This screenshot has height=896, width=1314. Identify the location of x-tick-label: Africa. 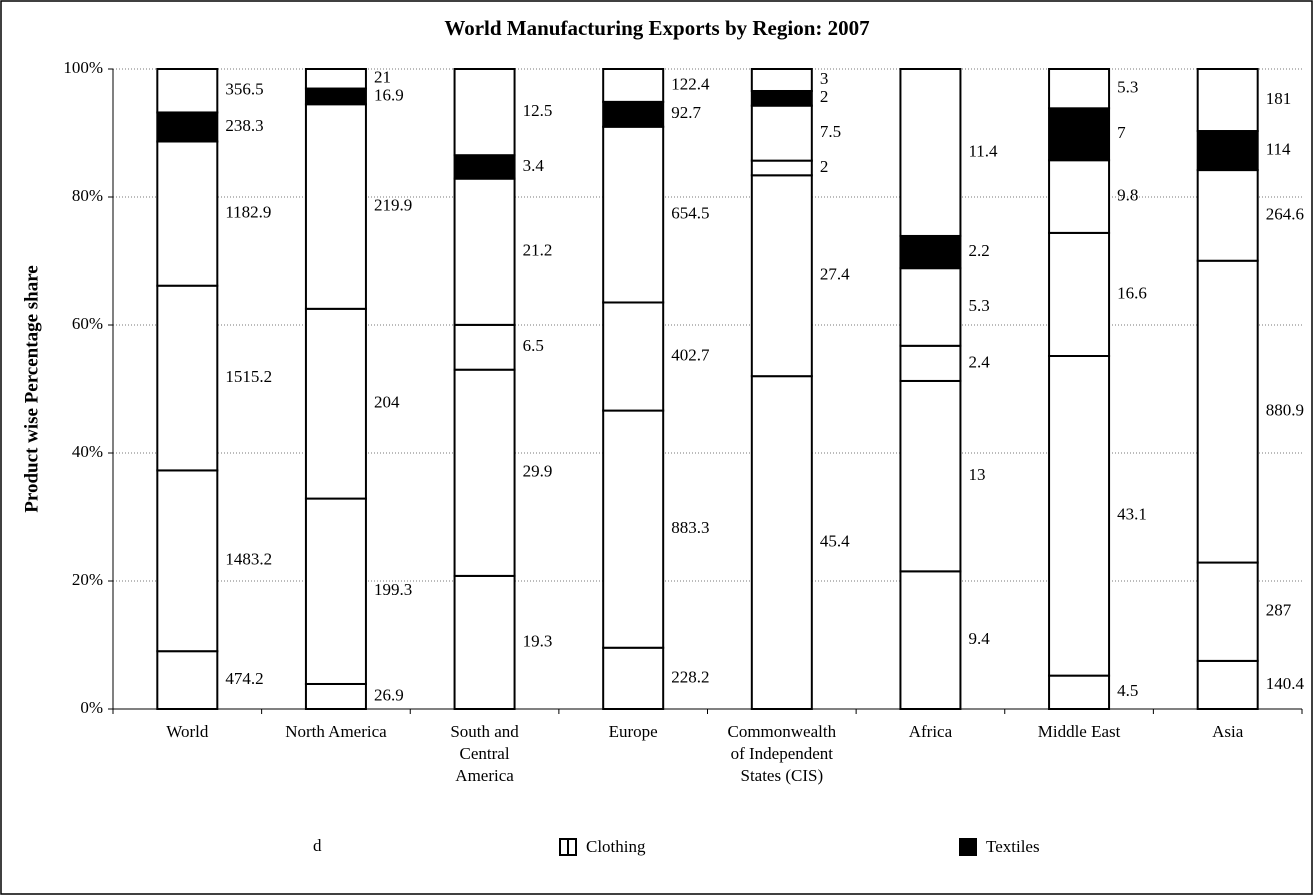
(931, 731).